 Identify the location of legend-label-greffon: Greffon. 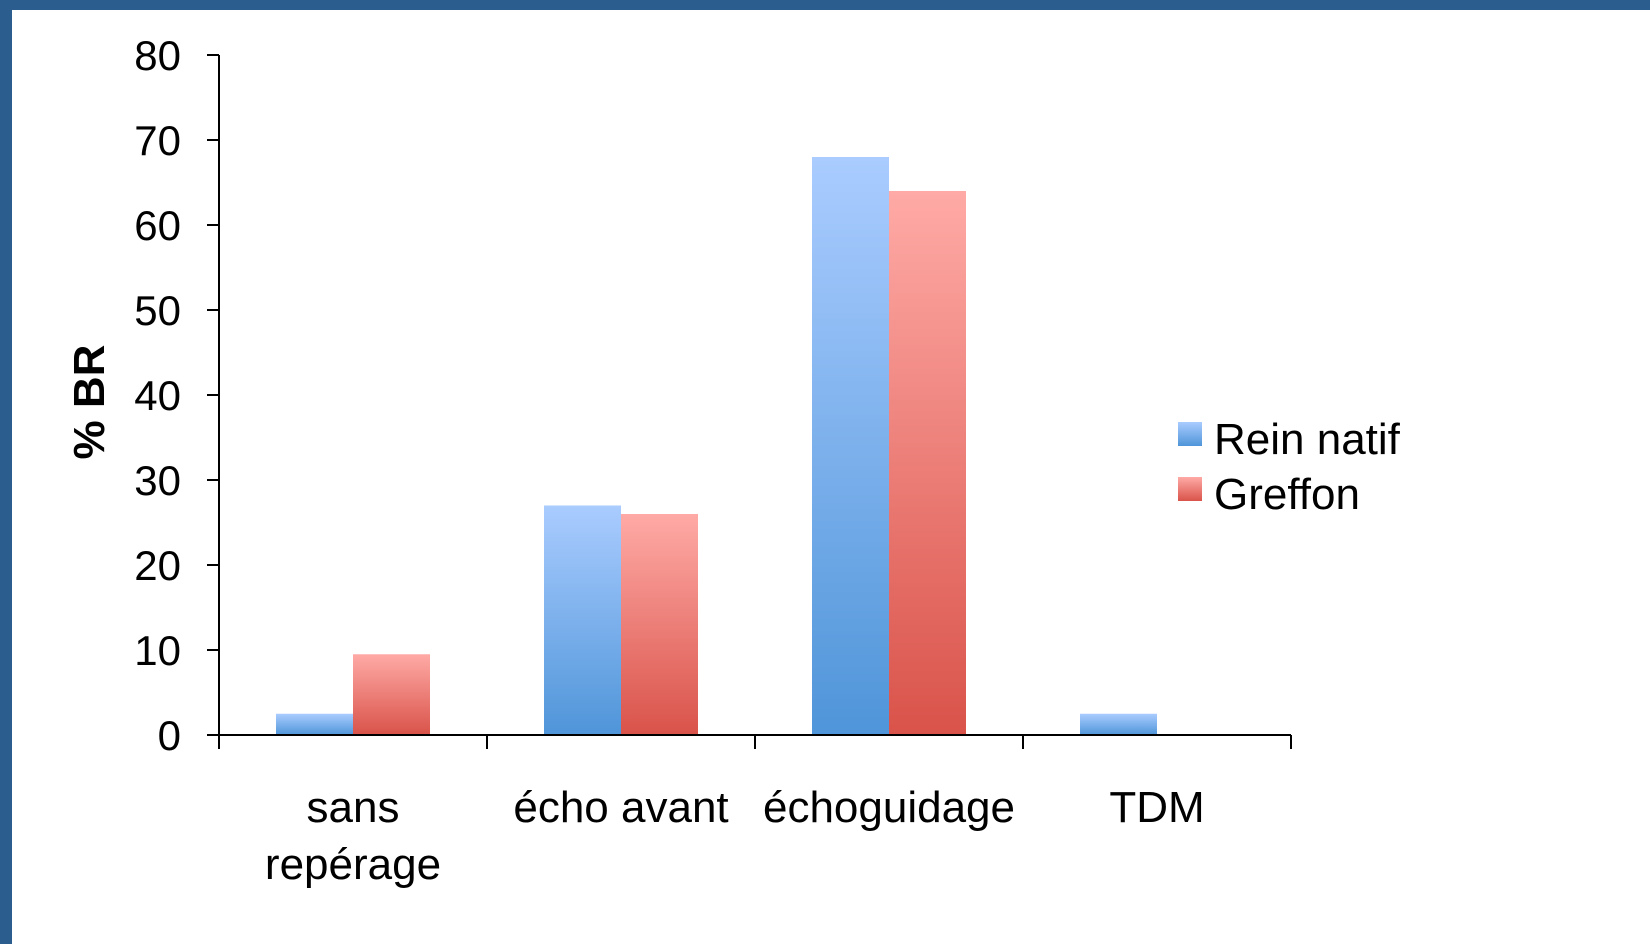
(1287, 494).